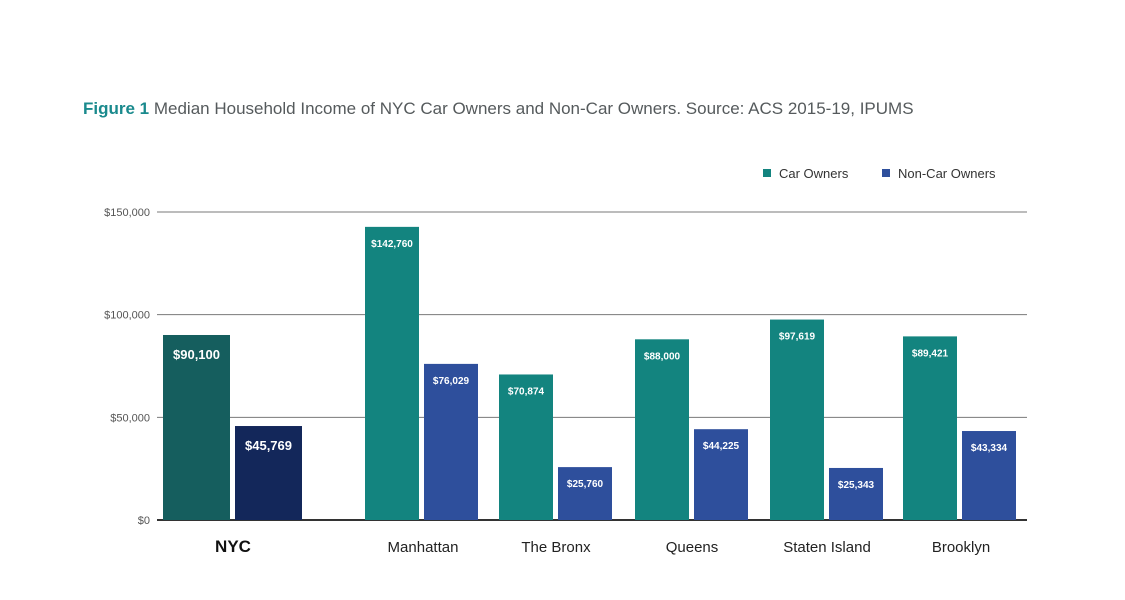  I want to click on y-tick-label: $0, so click(144, 521).